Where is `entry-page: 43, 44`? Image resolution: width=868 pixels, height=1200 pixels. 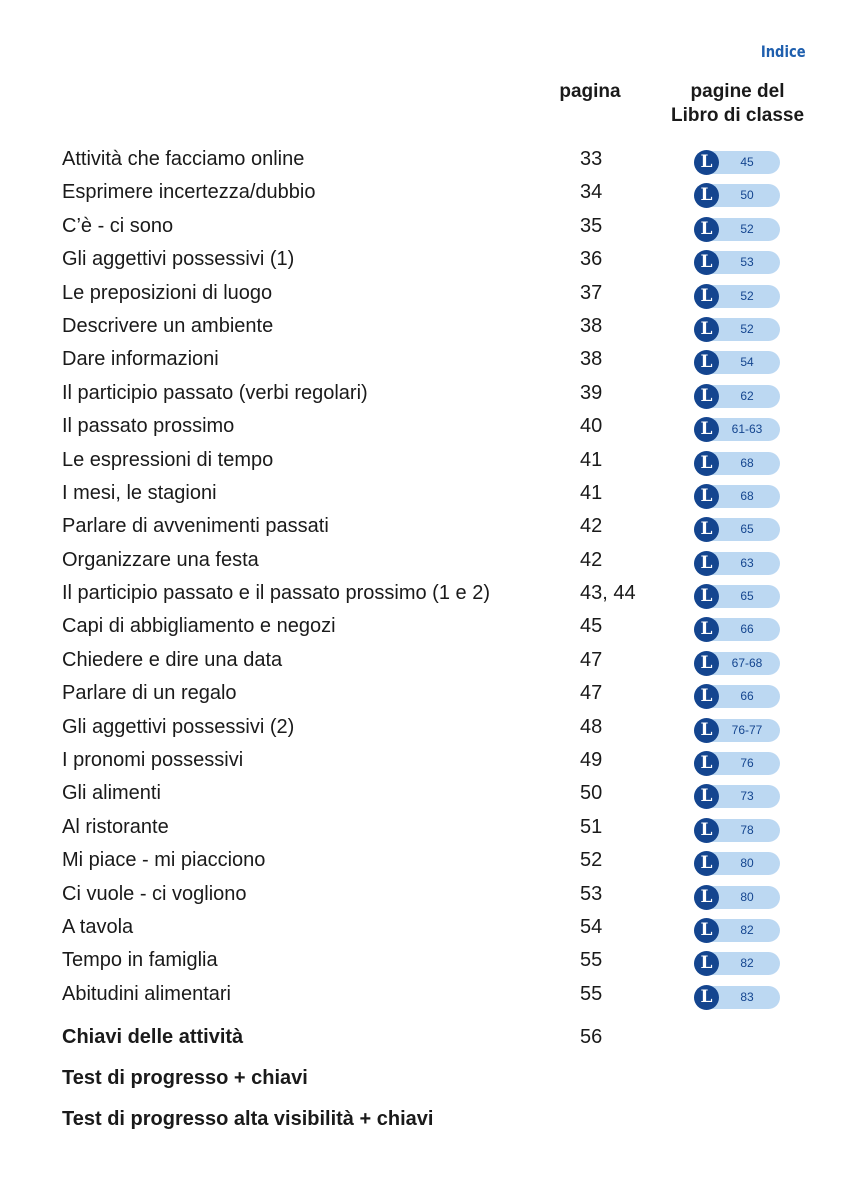 entry-page: 43, 44 is located at coordinates (608, 593).